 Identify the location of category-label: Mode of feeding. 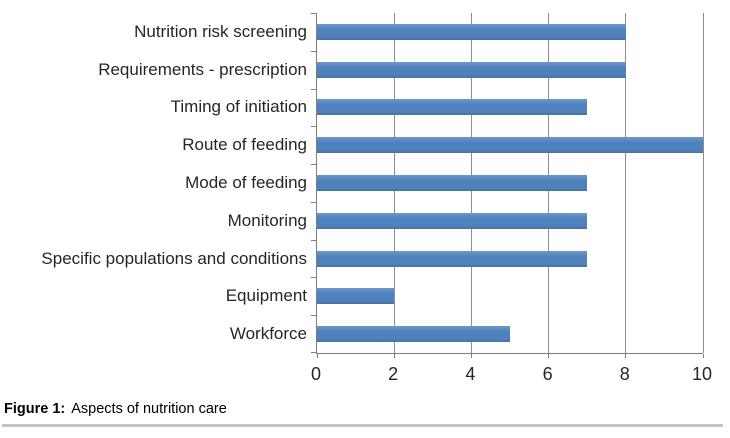
(246, 182).